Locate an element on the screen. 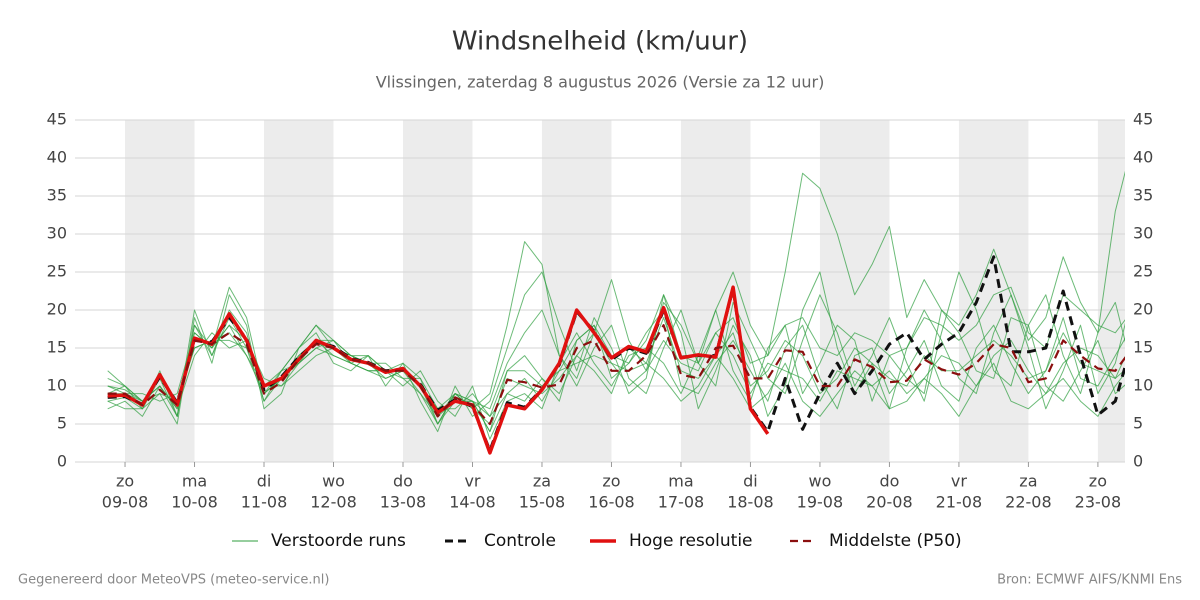 The height and width of the screenshot is (600, 1200). y-tick-label: 35 is located at coordinates (57, 195).